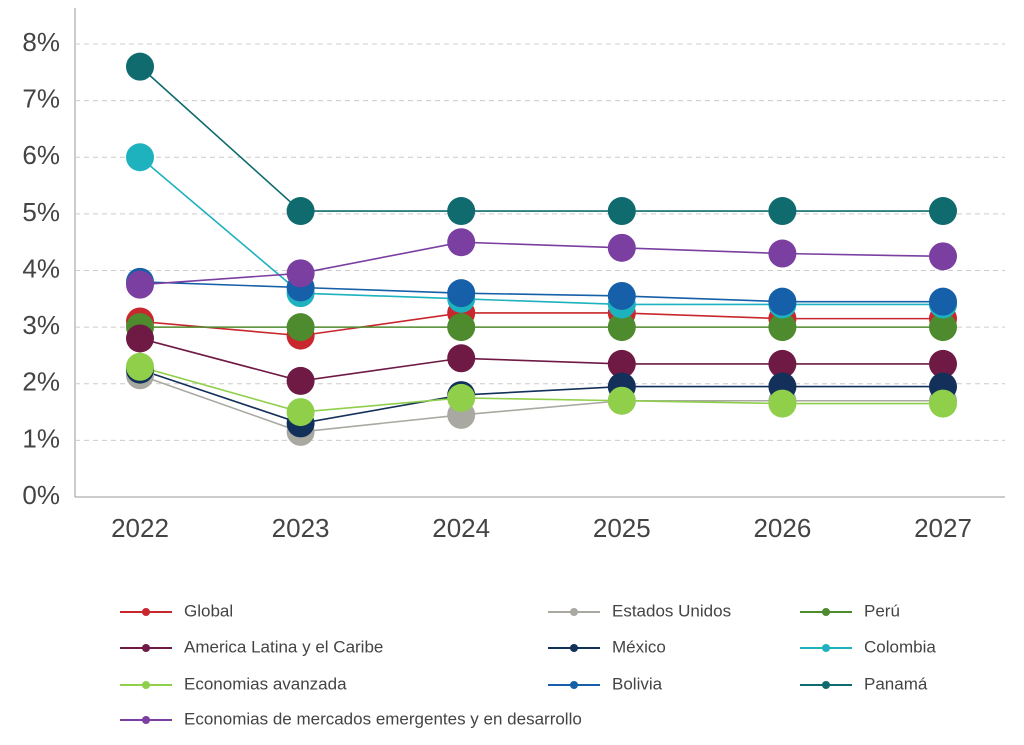 This screenshot has height=745, width=1024. What do you see at coordinates (41, 382) in the screenshot?
I see `y-tick-label: 2%` at bounding box center [41, 382].